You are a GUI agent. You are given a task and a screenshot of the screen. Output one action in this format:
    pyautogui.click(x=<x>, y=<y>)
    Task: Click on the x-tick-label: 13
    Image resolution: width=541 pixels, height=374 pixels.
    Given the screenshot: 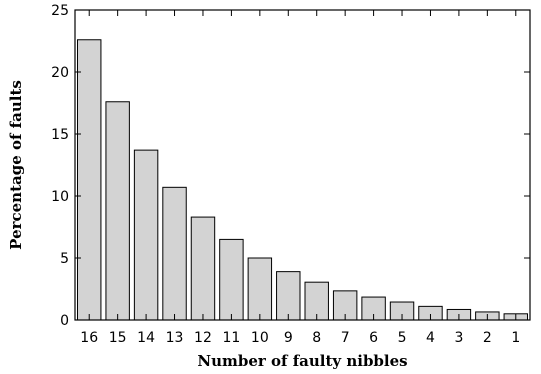 What is the action you would take?
    pyautogui.click(x=175, y=338)
    